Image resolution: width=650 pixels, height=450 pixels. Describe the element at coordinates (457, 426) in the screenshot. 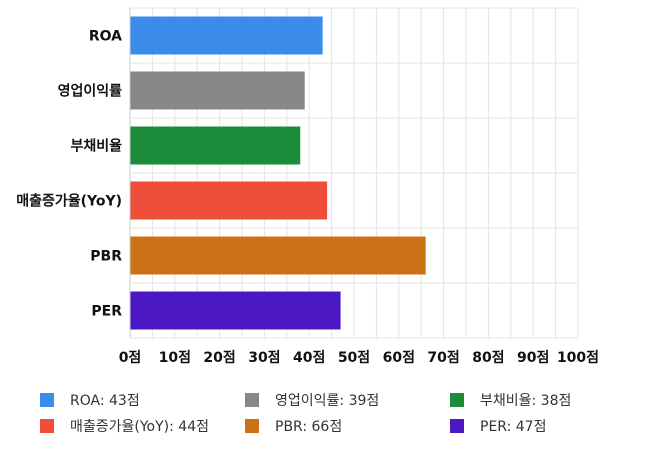

I see `legend-swatch-per` at that location.